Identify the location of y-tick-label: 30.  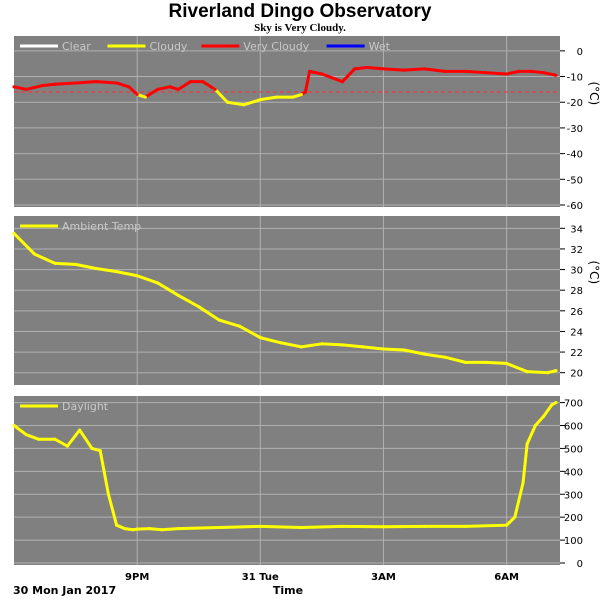
(576, 271).